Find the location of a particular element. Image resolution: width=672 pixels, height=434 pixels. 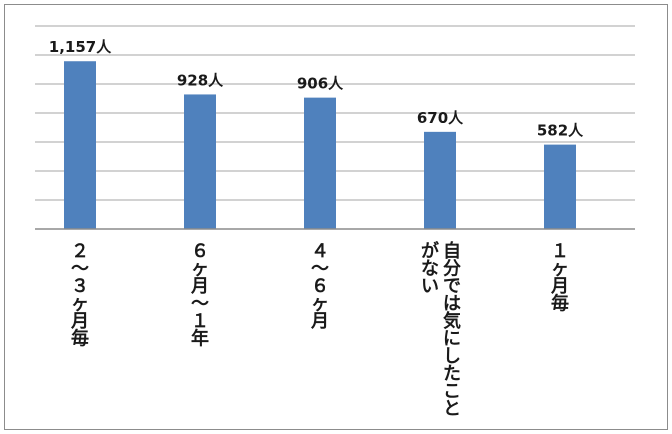

category-glyph: た is located at coordinates (452, 374).